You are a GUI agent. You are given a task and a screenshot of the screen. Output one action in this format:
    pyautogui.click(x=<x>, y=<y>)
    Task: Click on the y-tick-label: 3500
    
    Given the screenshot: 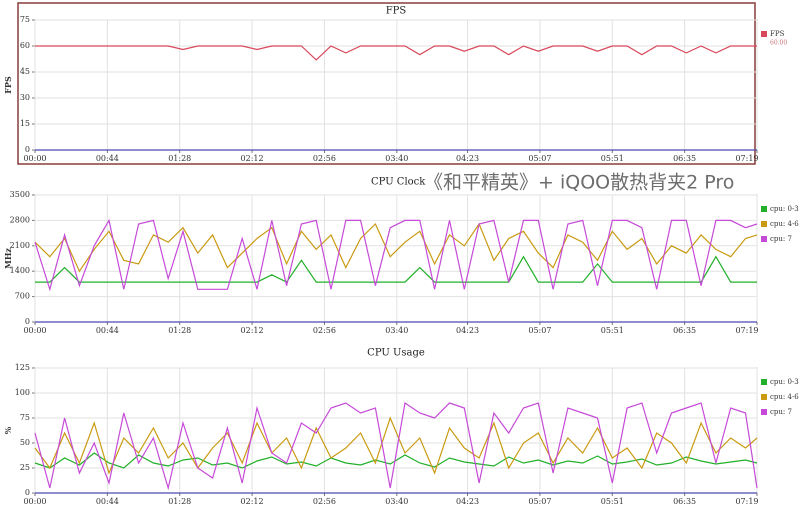 What is the action you would take?
    pyautogui.click(x=20, y=194)
    